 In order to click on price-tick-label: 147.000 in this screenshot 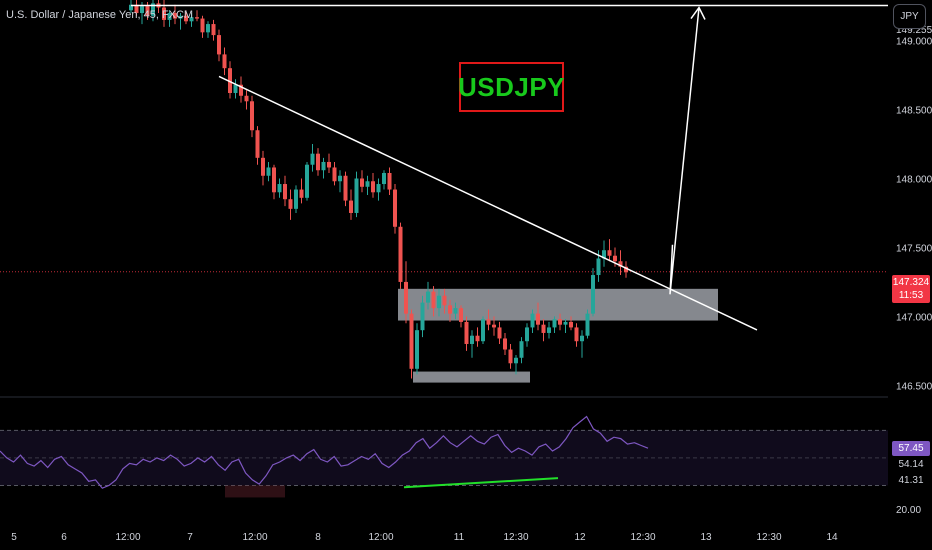, I will do `click(914, 317)`.